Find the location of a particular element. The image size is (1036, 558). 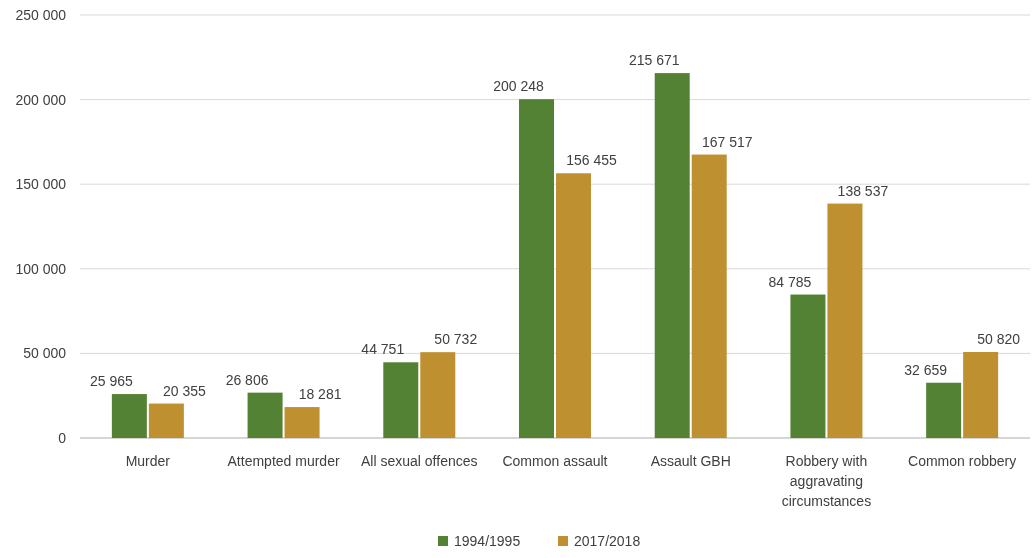

x-tick-label: Attempted murder is located at coordinates (283, 461).